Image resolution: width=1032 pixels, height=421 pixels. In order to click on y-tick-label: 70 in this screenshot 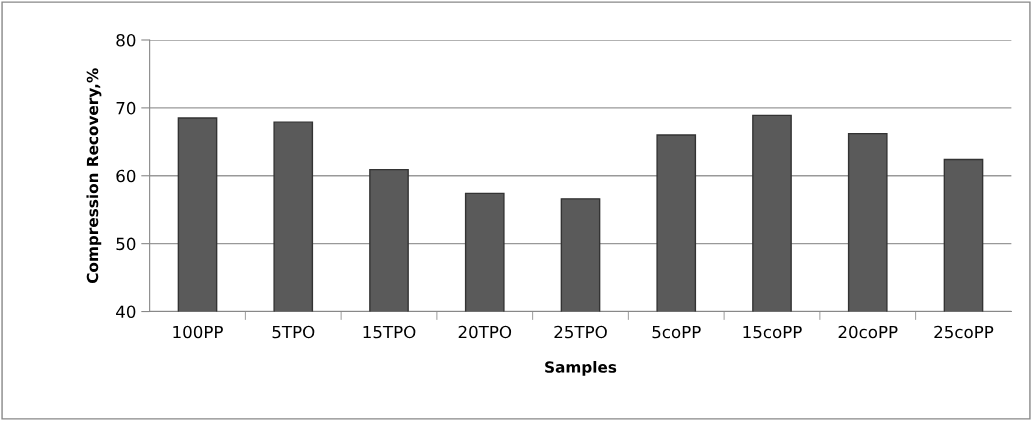, I will do `click(126, 108)`.